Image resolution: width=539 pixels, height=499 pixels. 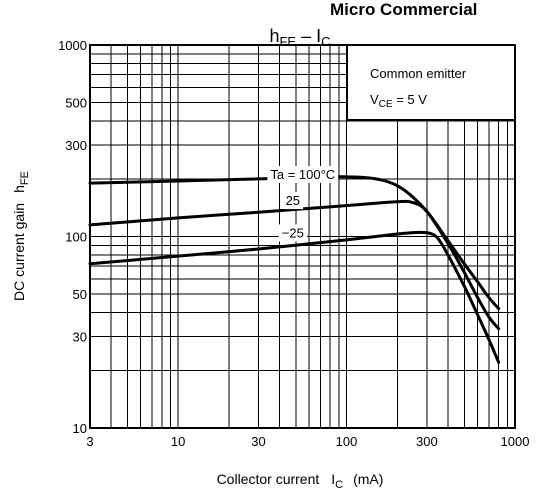 What do you see at coordinates (418, 73) in the screenshot?
I see `legend-line-1: Common emitter` at bounding box center [418, 73].